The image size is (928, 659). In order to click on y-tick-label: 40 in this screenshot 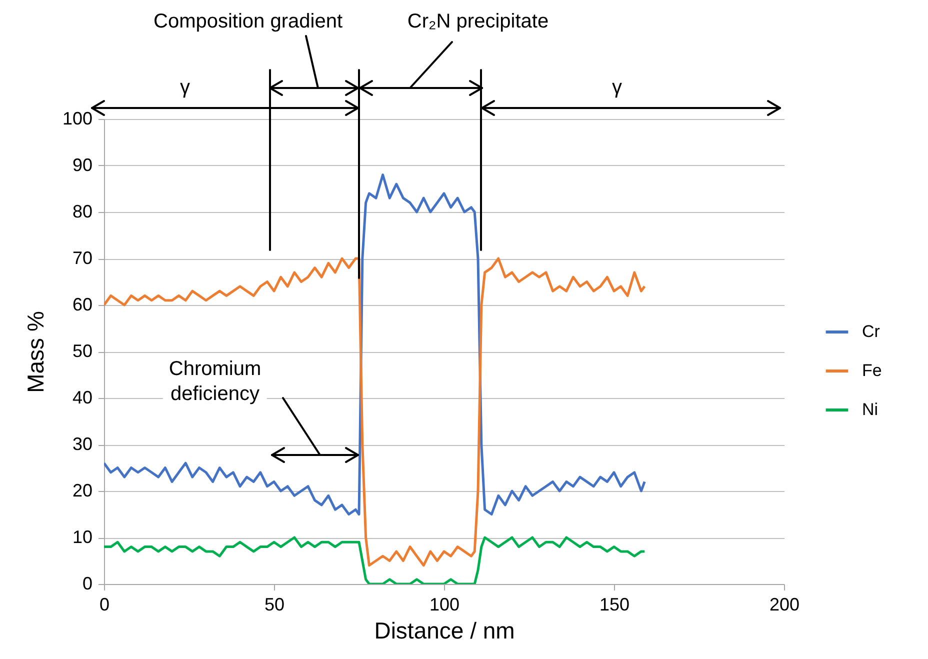, I will do `click(82, 398)`.